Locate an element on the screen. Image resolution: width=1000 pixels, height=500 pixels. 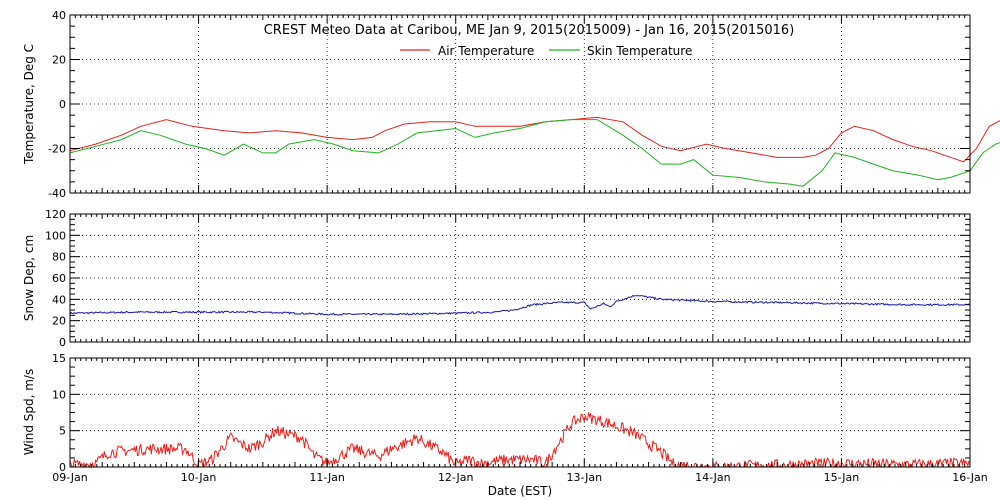
y-tick-label: 100 is located at coordinates (55, 235).